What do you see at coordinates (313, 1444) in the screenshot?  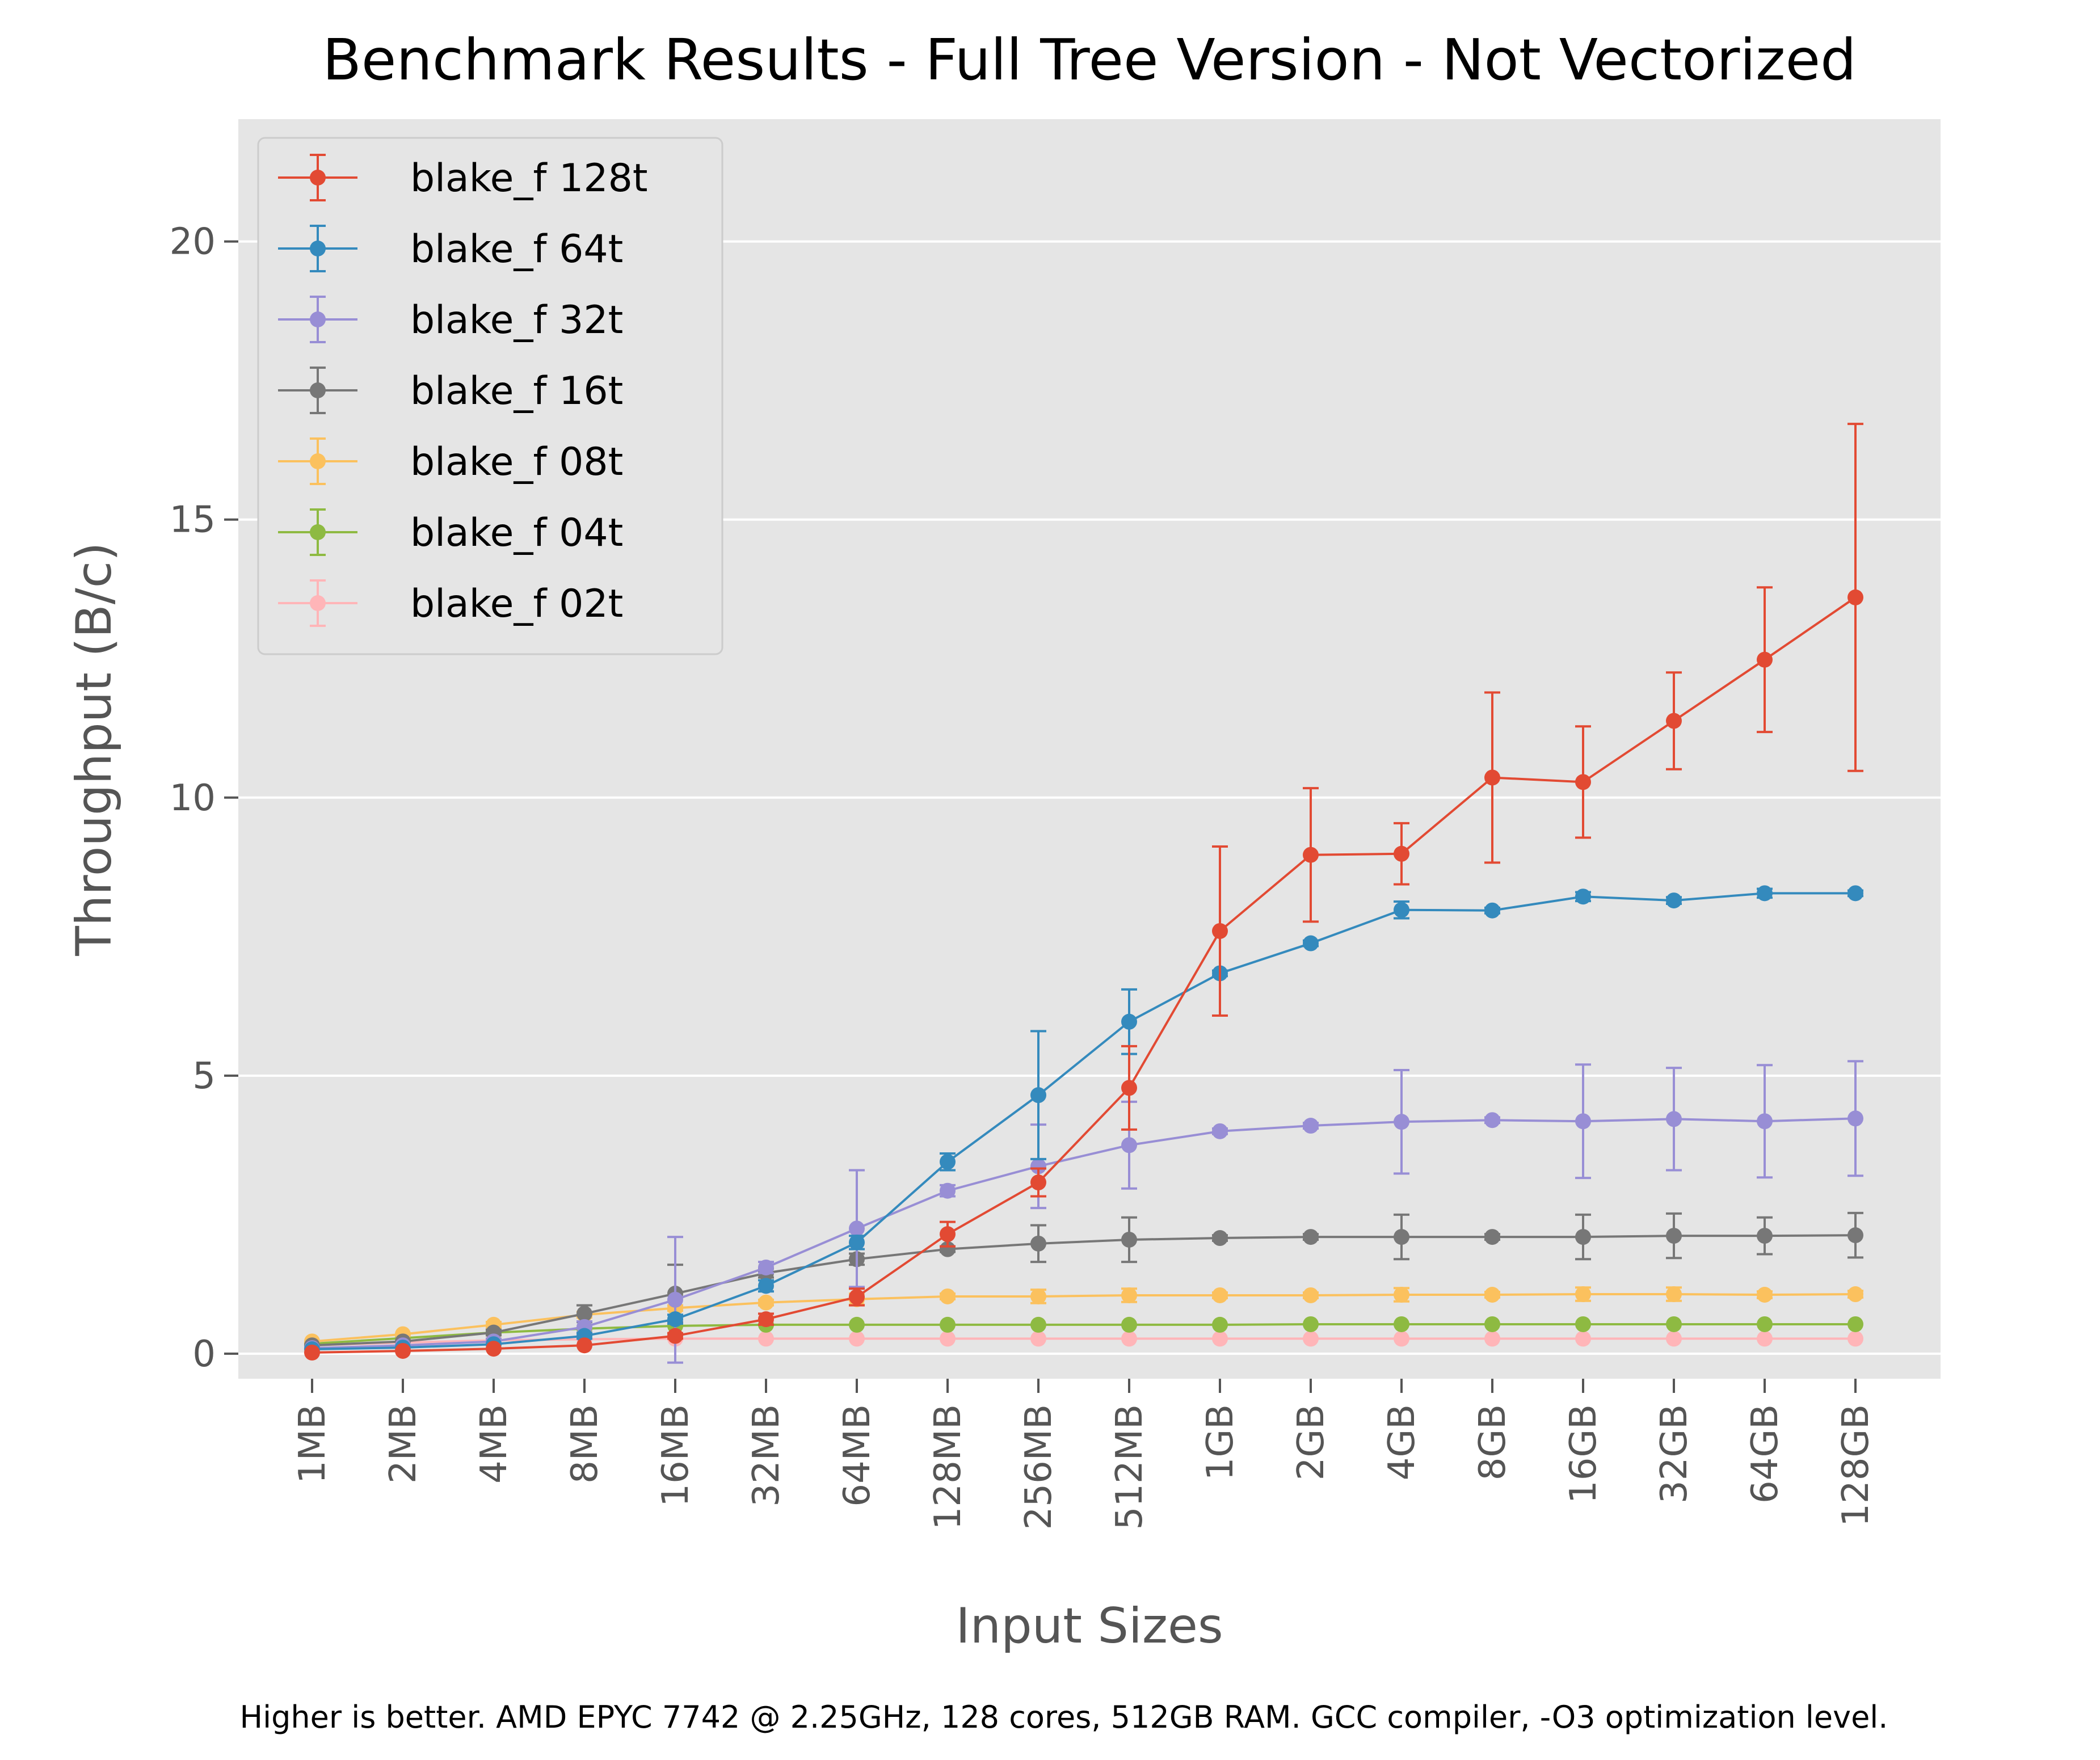 I see `x-tick-label: 1MB` at bounding box center [313, 1444].